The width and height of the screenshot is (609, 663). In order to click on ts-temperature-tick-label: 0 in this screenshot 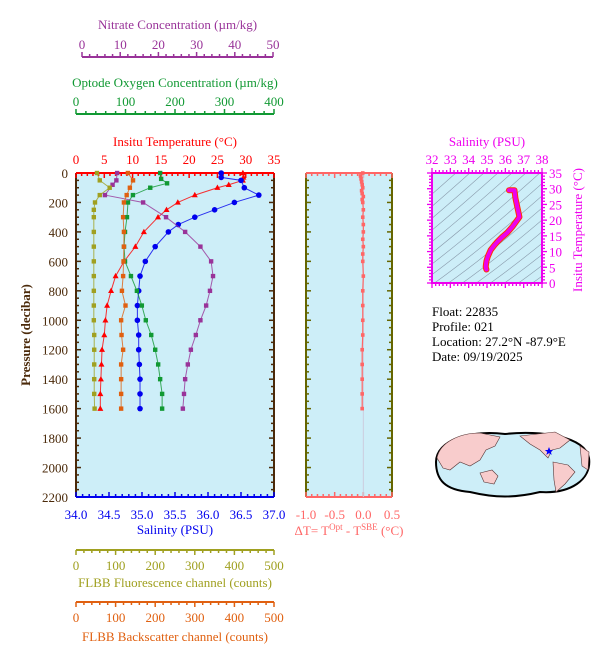, I will do `click(552, 283)`.